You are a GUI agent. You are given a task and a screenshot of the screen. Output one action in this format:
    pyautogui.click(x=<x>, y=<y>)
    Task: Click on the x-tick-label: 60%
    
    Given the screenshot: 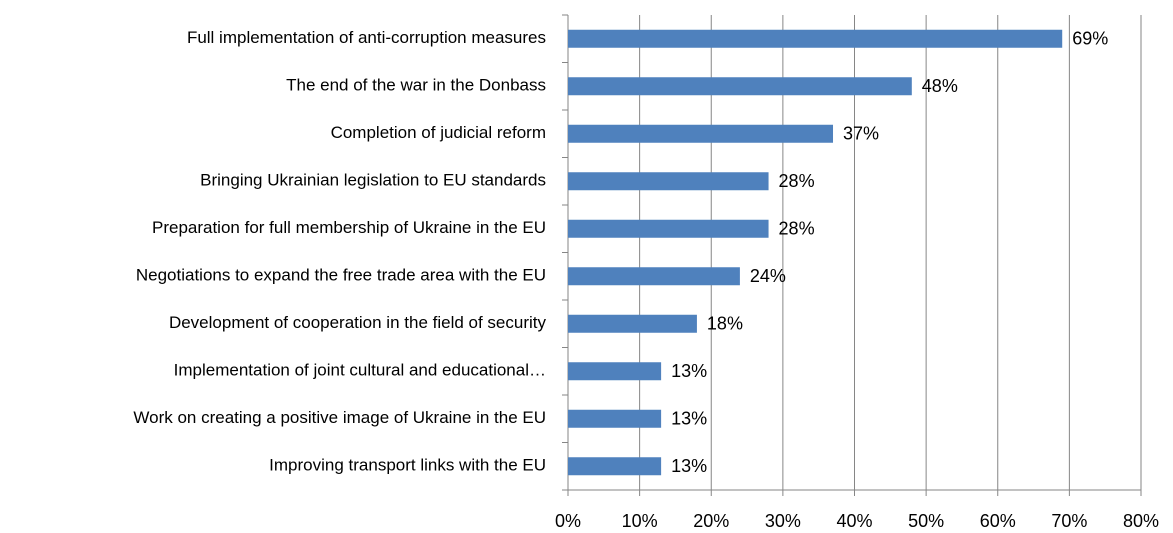 What is the action you would take?
    pyautogui.click(x=998, y=521)
    